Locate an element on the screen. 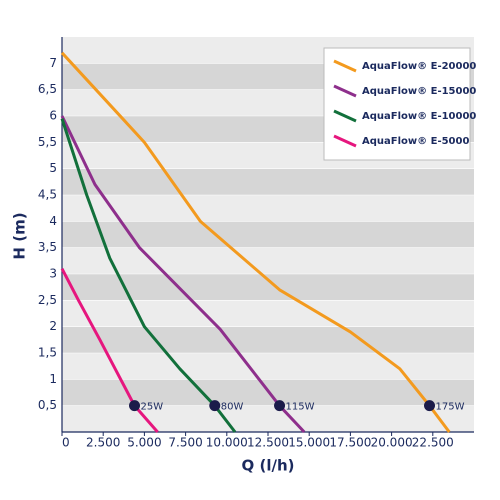  y-tick-label: 2,5 is located at coordinates (47, 300).